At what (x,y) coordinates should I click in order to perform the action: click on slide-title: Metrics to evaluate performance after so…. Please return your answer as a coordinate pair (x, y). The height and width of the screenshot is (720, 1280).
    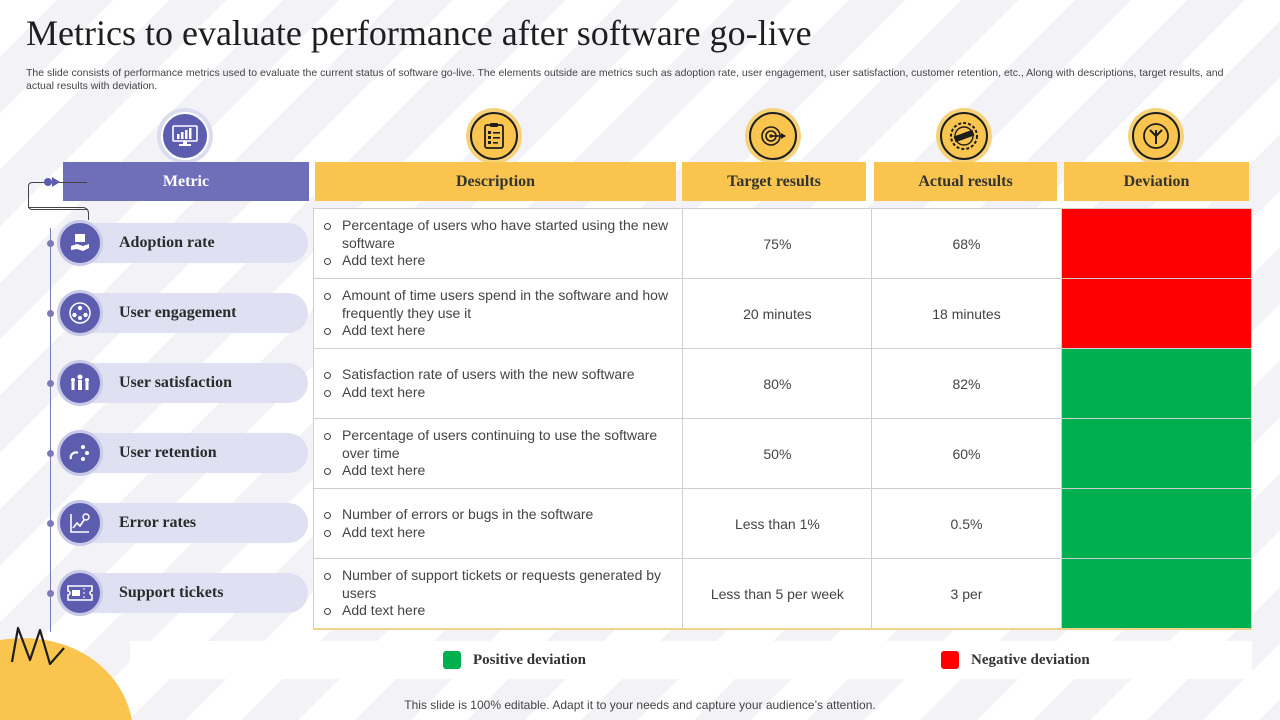
    Looking at the image, I should click on (419, 33).